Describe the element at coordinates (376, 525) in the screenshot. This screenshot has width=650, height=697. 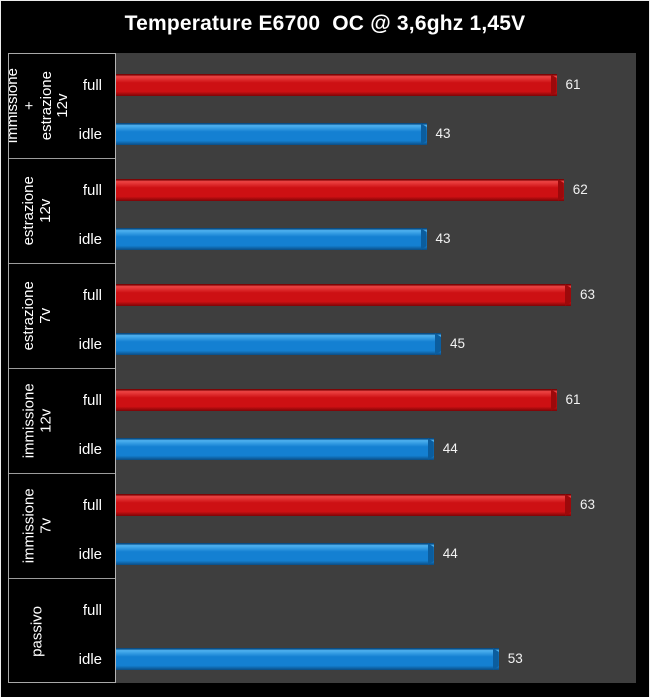
I see `bar-group: 63 44` at that location.